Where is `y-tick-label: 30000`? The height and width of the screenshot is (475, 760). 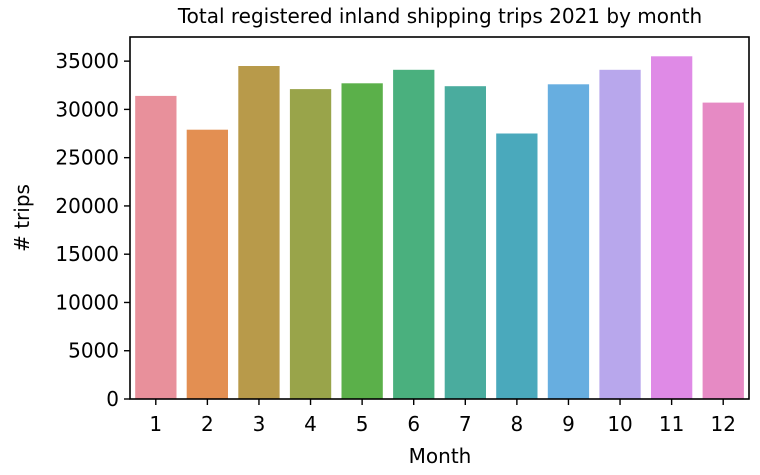
y-tick-label: 30000 is located at coordinates (87, 109).